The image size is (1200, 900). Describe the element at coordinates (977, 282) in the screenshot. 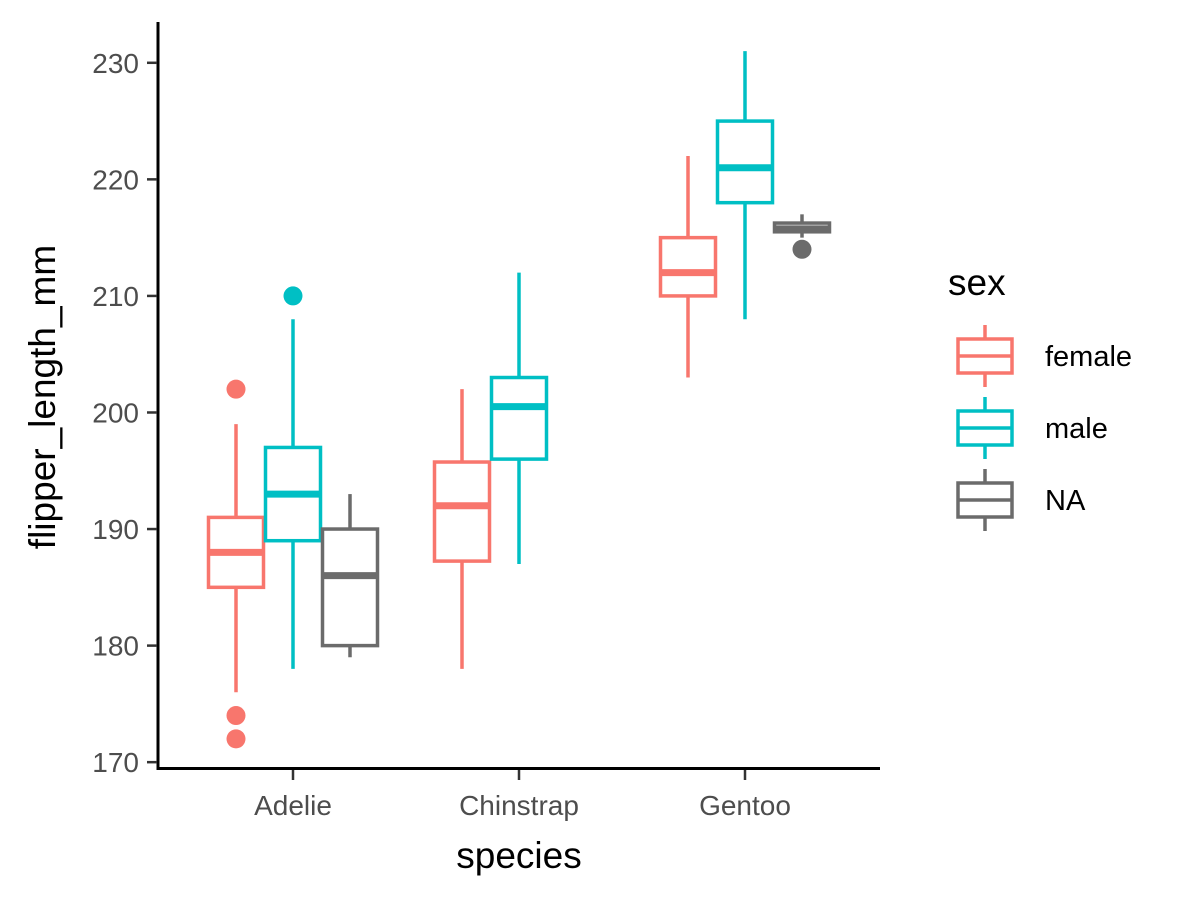

I see `legend-title: sex` at that location.